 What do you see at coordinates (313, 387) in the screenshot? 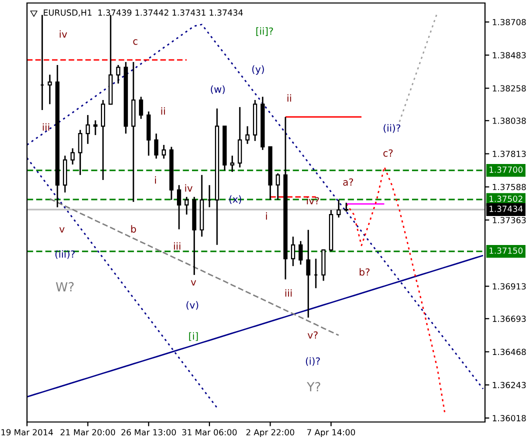
I see `annotation: Y?` at bounding box center [313, 387].